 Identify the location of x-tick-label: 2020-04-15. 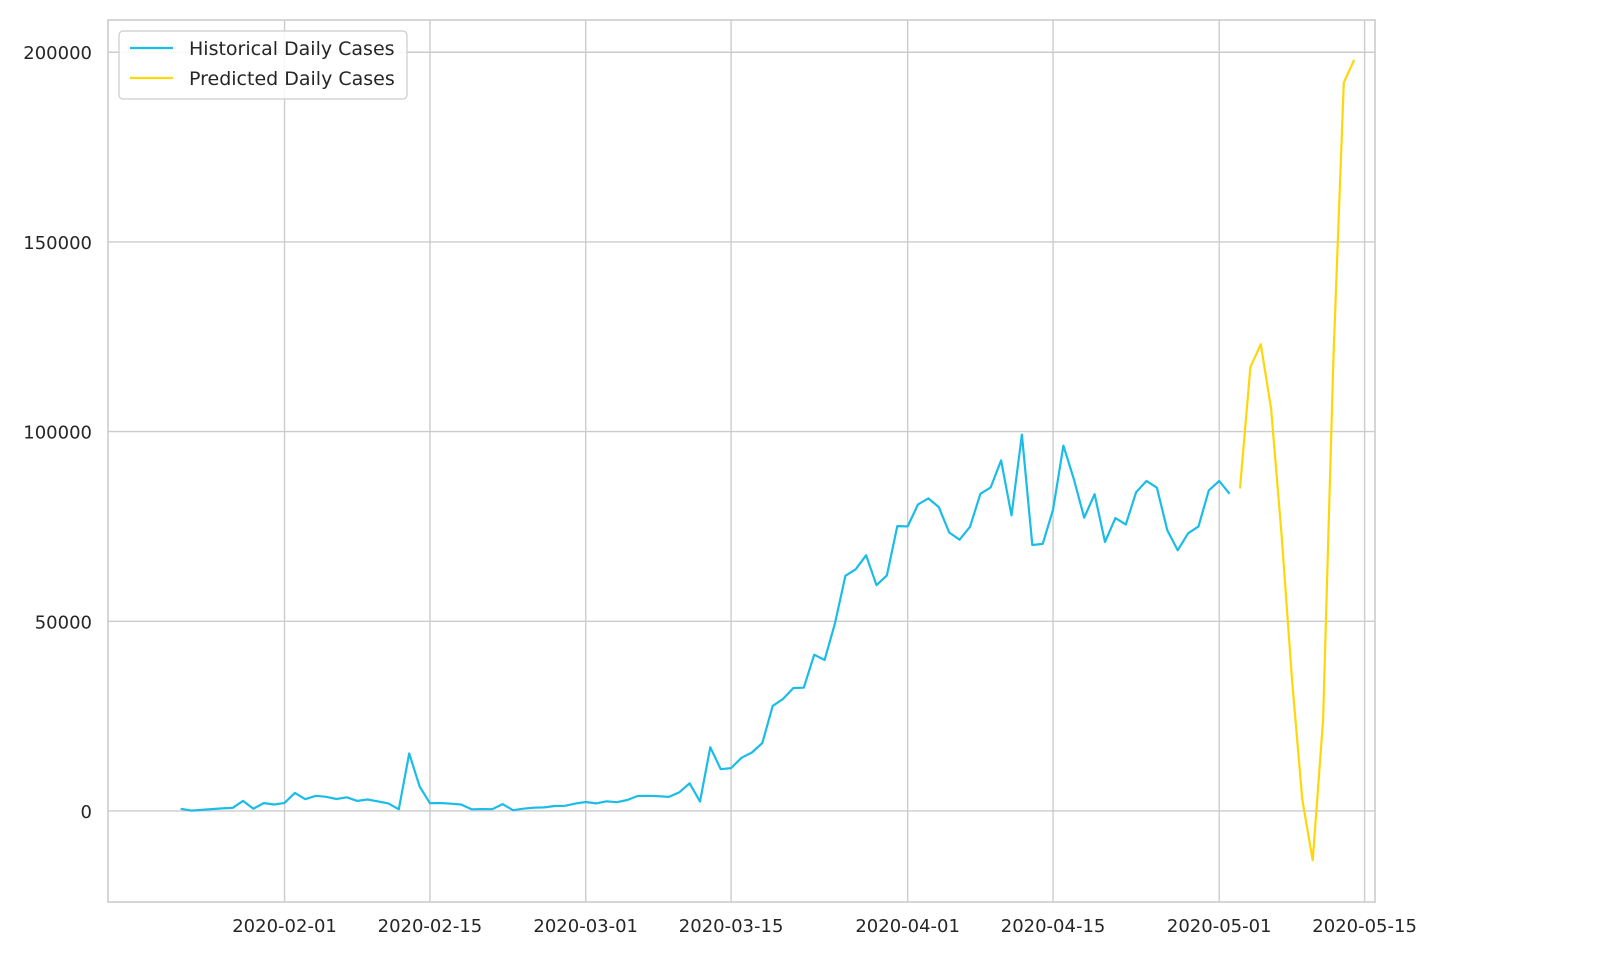
(1053, 926).